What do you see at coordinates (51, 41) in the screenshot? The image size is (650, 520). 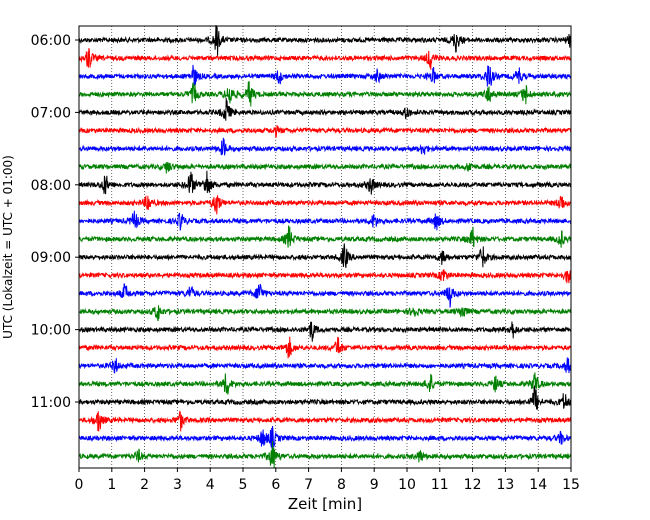 I see `y-tick-label: 06:00` at bounding box center [51, 41].